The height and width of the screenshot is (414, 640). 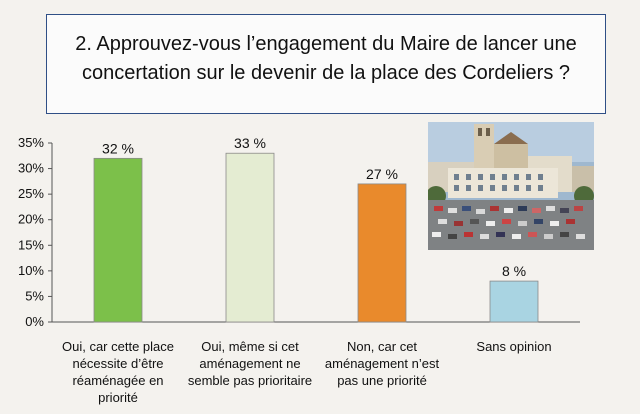 I want to click on data-label: 27 %, so click(x=382, y=174).